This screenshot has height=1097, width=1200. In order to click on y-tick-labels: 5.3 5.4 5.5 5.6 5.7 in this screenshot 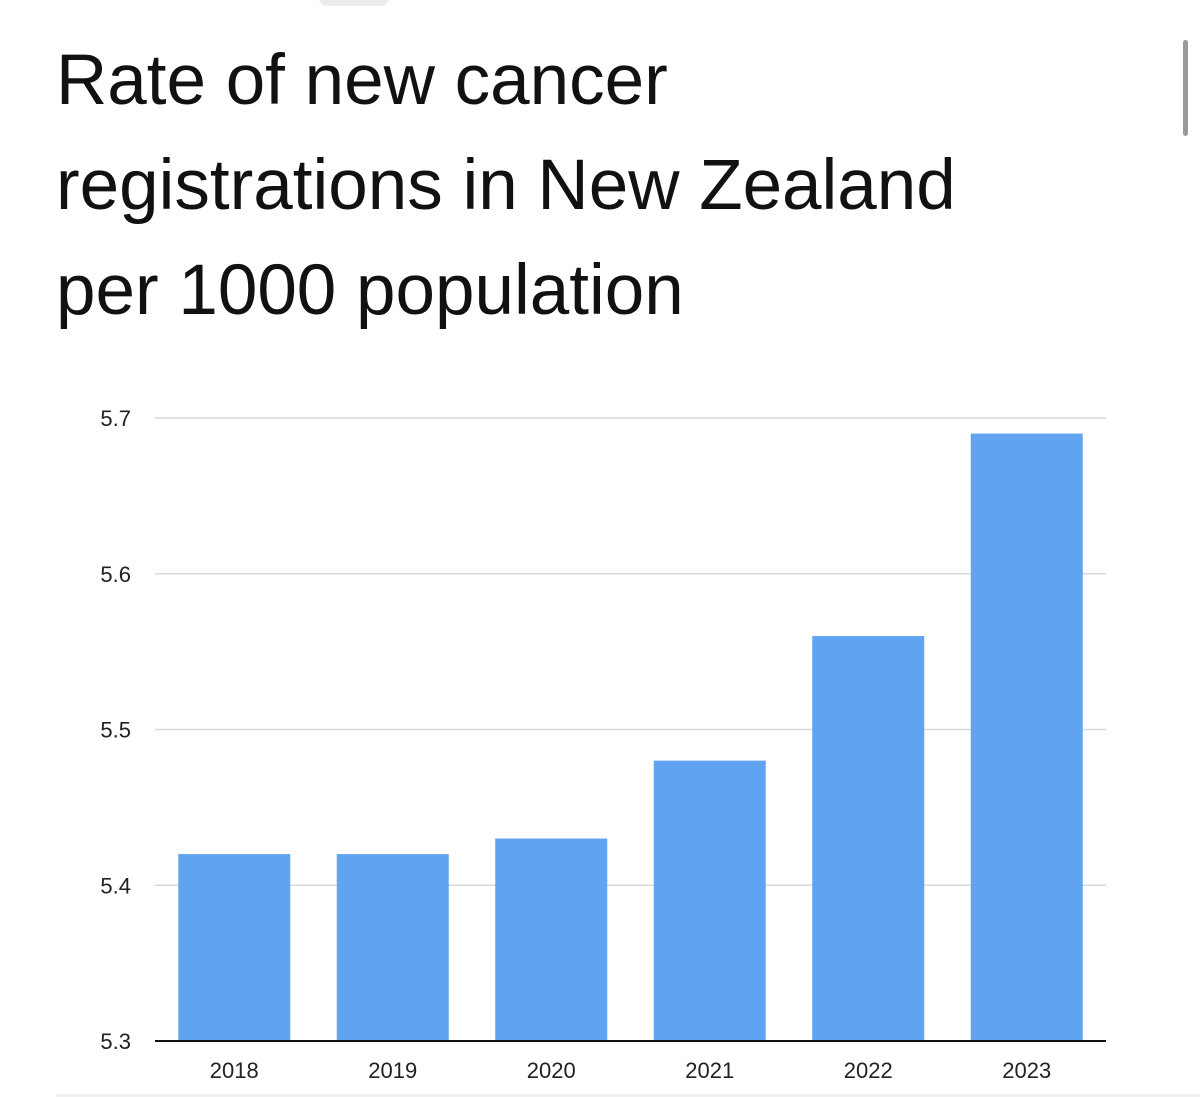, I will do `click(115, 730)`.